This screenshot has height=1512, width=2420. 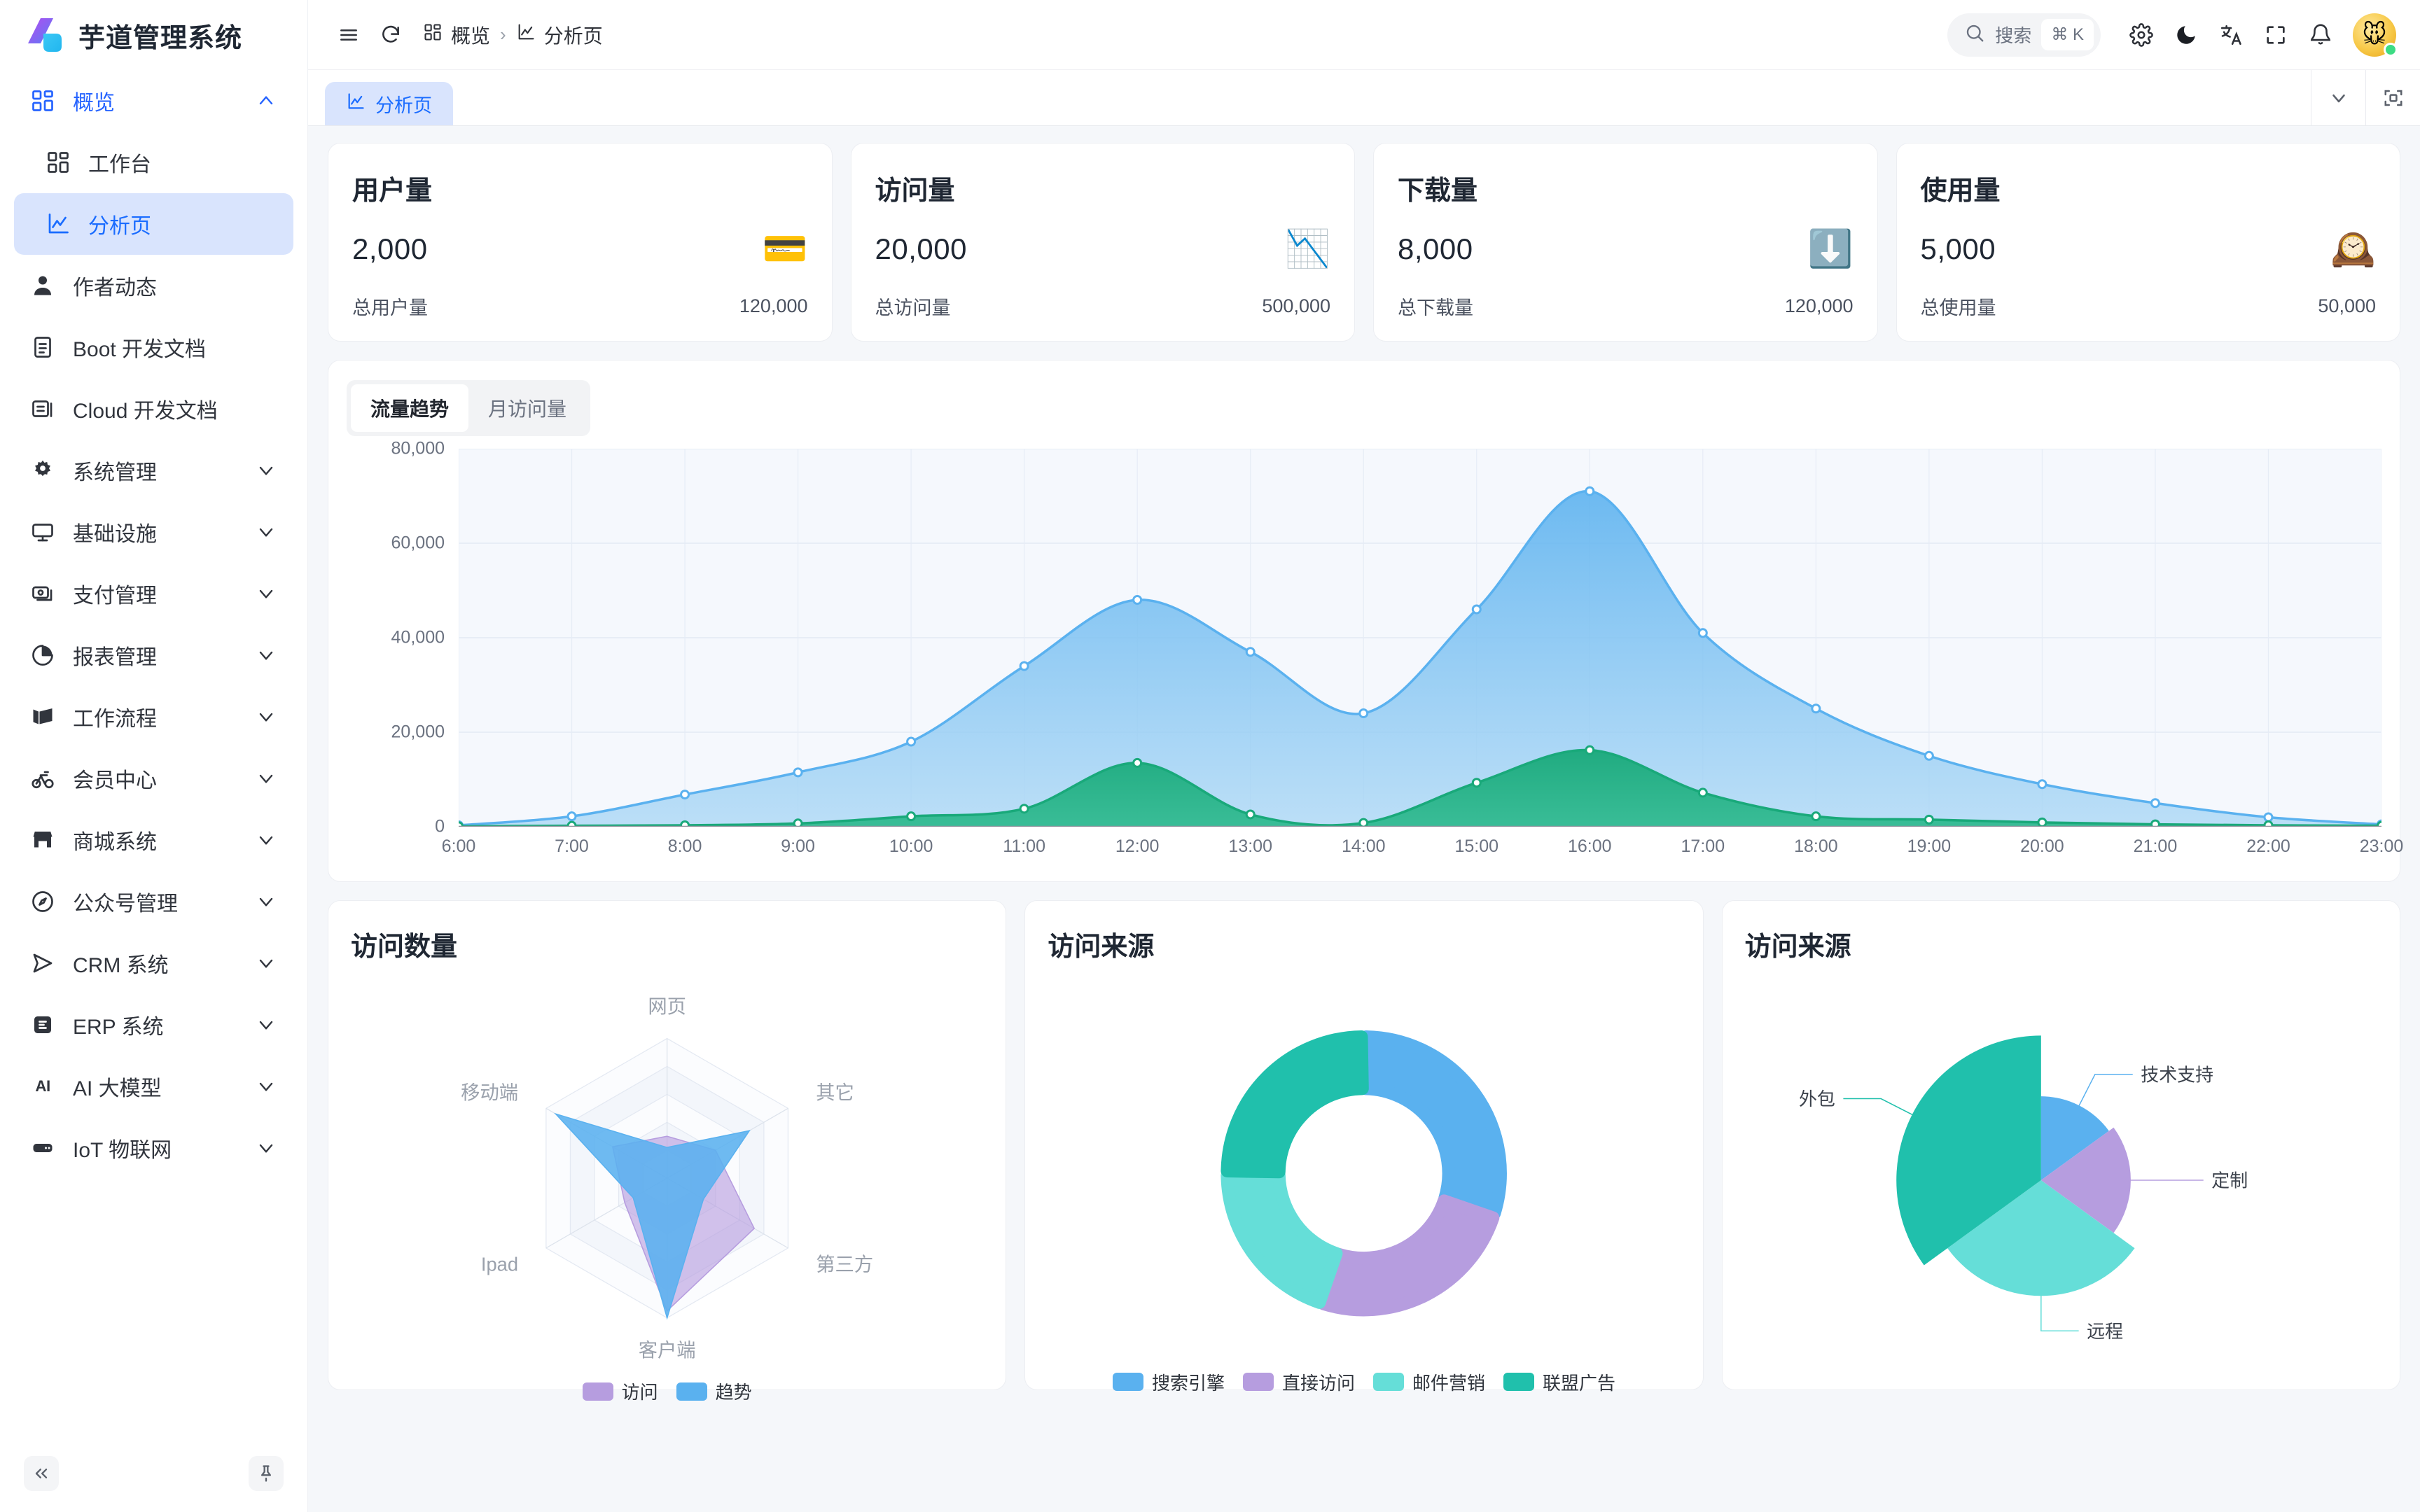 What do you see at coordinates (1958, 248) in the screenshot?
I see `stat-value: 5,000` at bounding box center [1958, 248].